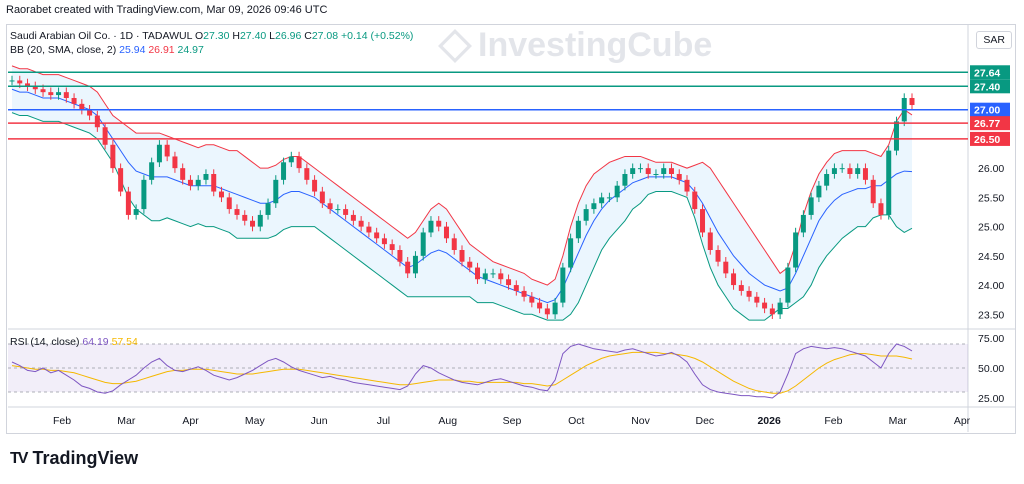  Describe the element at coordinates (991, 286) in the screenshot. I see `price-tick-label: 24.00` at that location.